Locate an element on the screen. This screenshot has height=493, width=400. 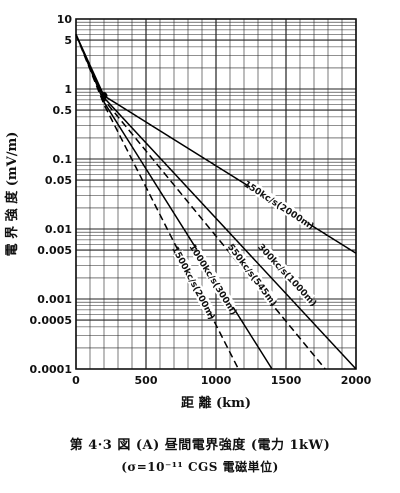
x-axis-label: 距 離 (km) is located at coordinates (216, 403).